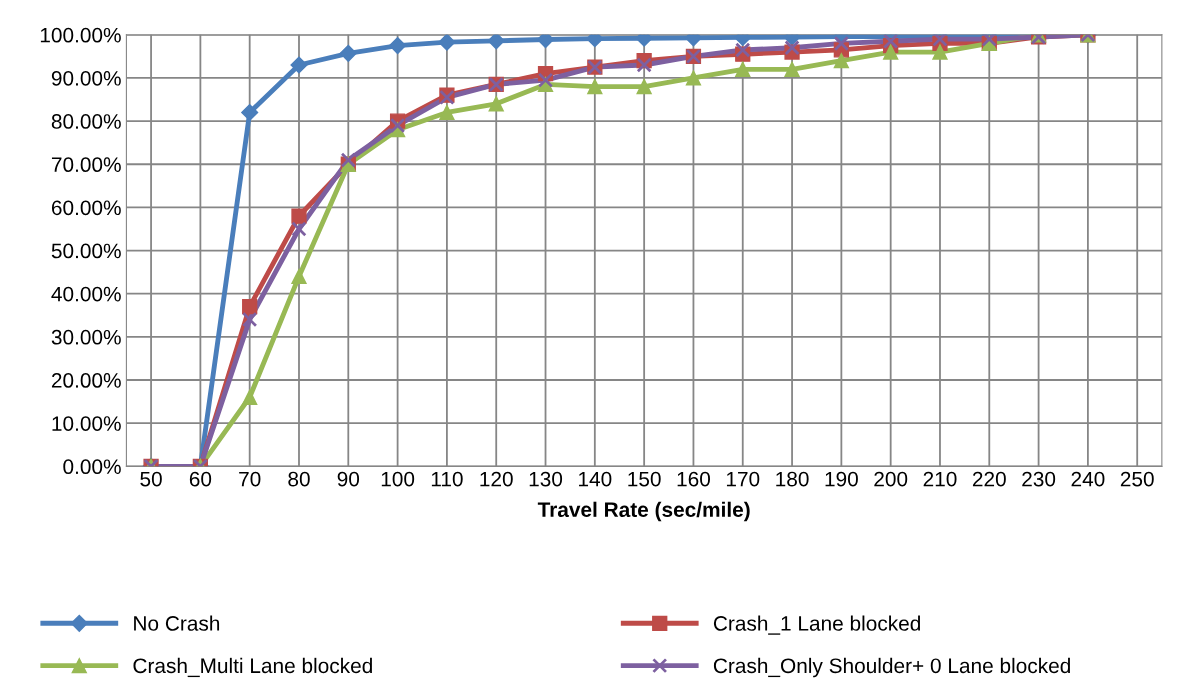 The image size is (1204, 696). Describe the element at coordinates (644, 479) in the screenshot. I see `x-tick-label: 150` at that location.